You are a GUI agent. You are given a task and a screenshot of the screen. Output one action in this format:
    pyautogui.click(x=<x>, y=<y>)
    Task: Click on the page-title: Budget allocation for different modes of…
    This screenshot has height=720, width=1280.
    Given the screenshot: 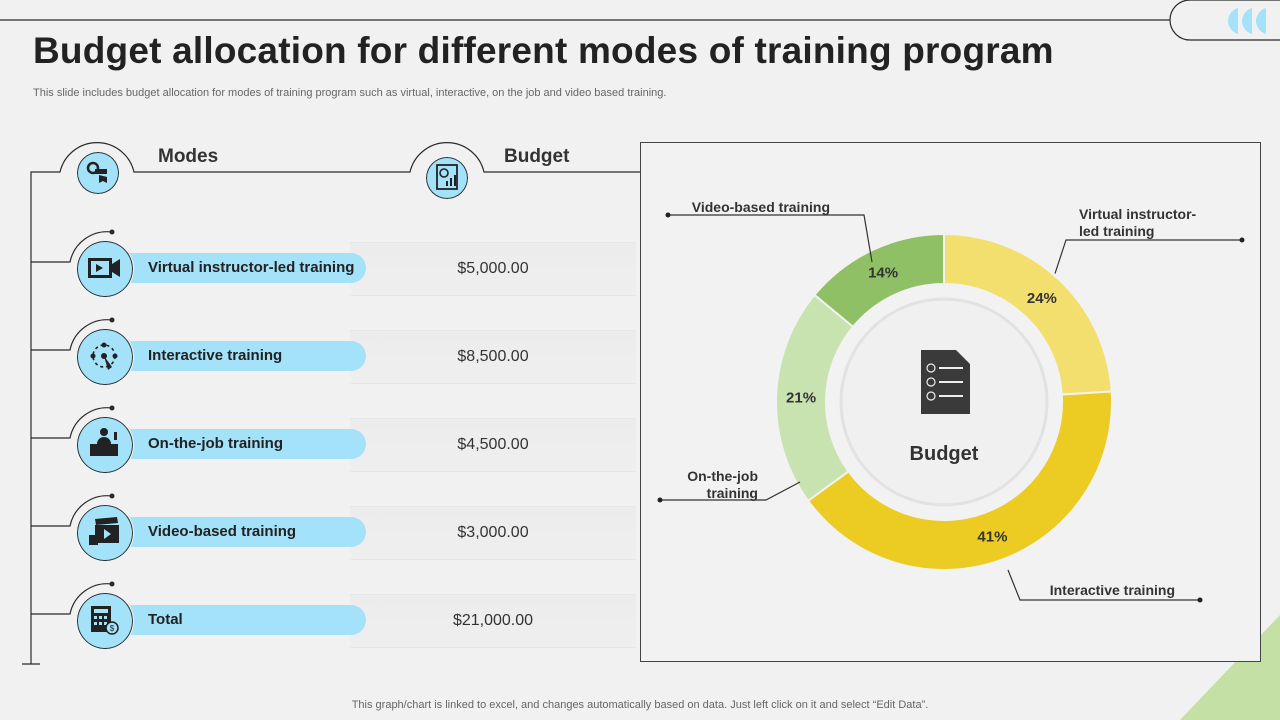 What is the action you would take?
    pyautogui.click(x=543, y=50)
    